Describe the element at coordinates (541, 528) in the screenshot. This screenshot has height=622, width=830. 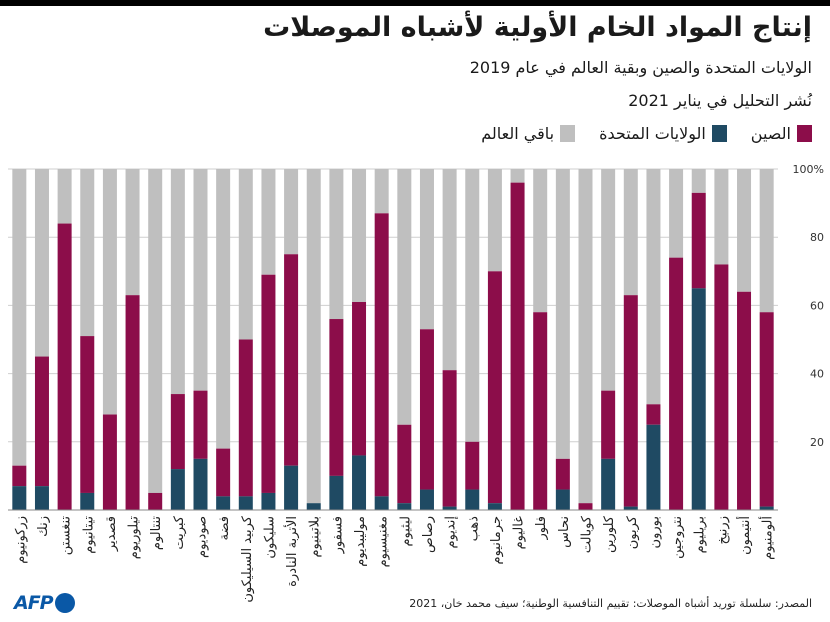
I see `category-label: فلور` at that location.